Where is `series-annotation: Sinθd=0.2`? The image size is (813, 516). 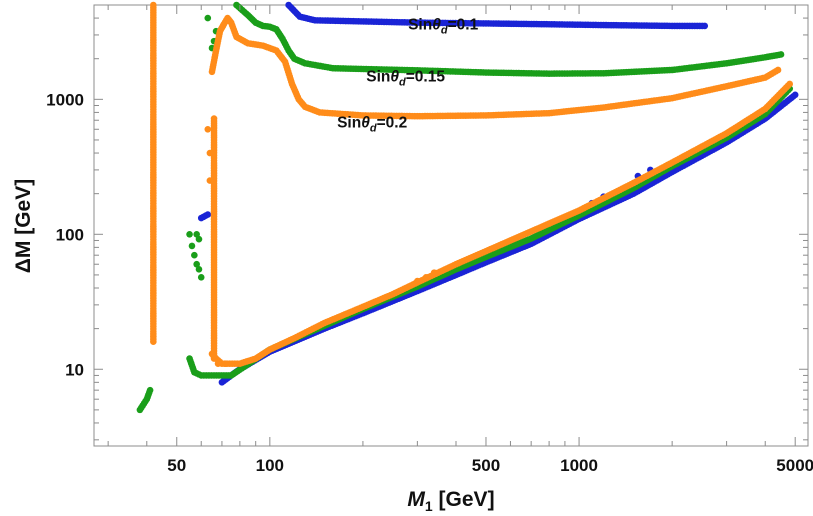
series-annotation: Sinθd=0.2 is located at coordinates (372, 124).